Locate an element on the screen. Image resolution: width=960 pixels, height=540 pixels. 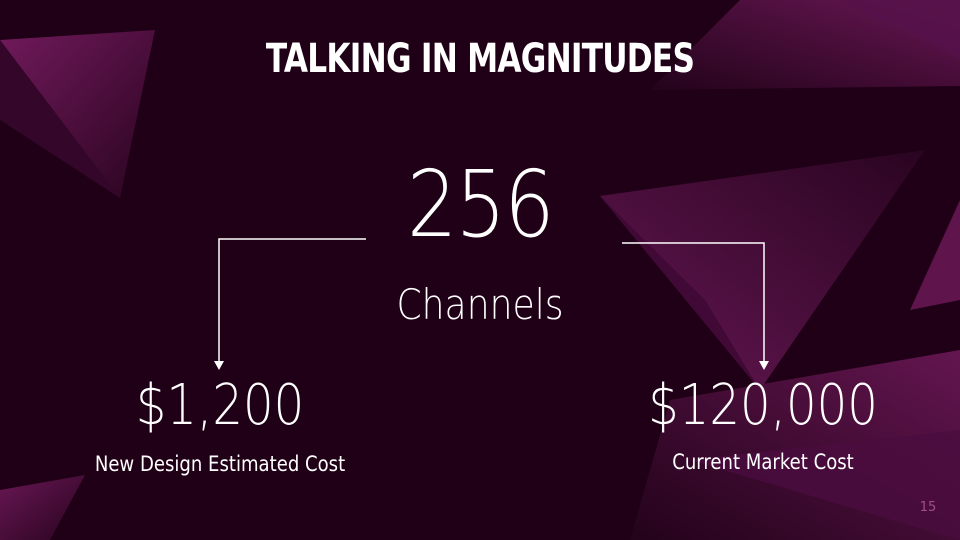
left-caption: New Design Estimated Cost is located at coordinates (220, 464).